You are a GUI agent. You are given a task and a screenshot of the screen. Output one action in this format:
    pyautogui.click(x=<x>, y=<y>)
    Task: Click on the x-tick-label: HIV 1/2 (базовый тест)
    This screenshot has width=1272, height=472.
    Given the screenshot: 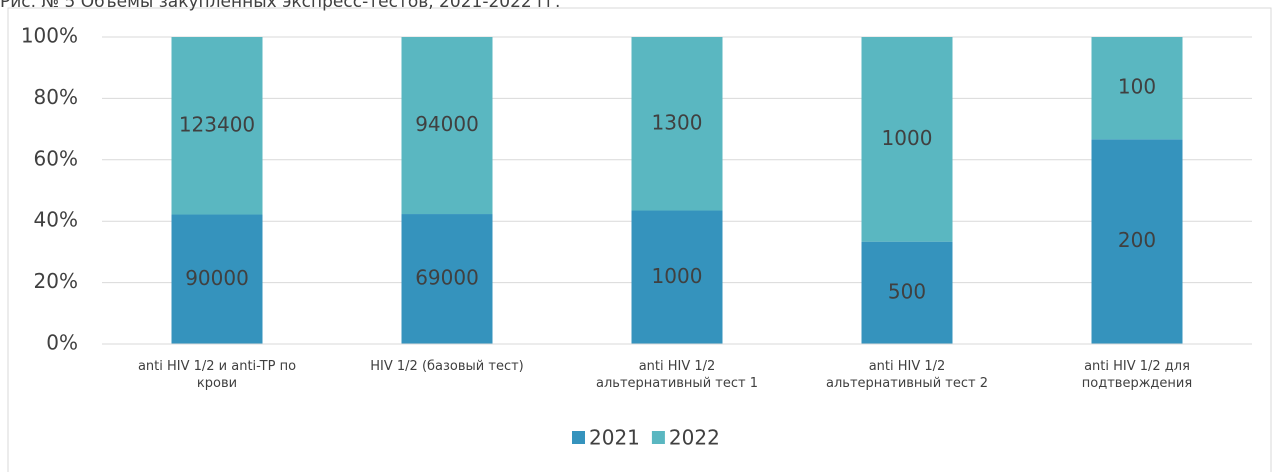 What is the action you would take?
    pyautogui.click(x=447, y=366)
    